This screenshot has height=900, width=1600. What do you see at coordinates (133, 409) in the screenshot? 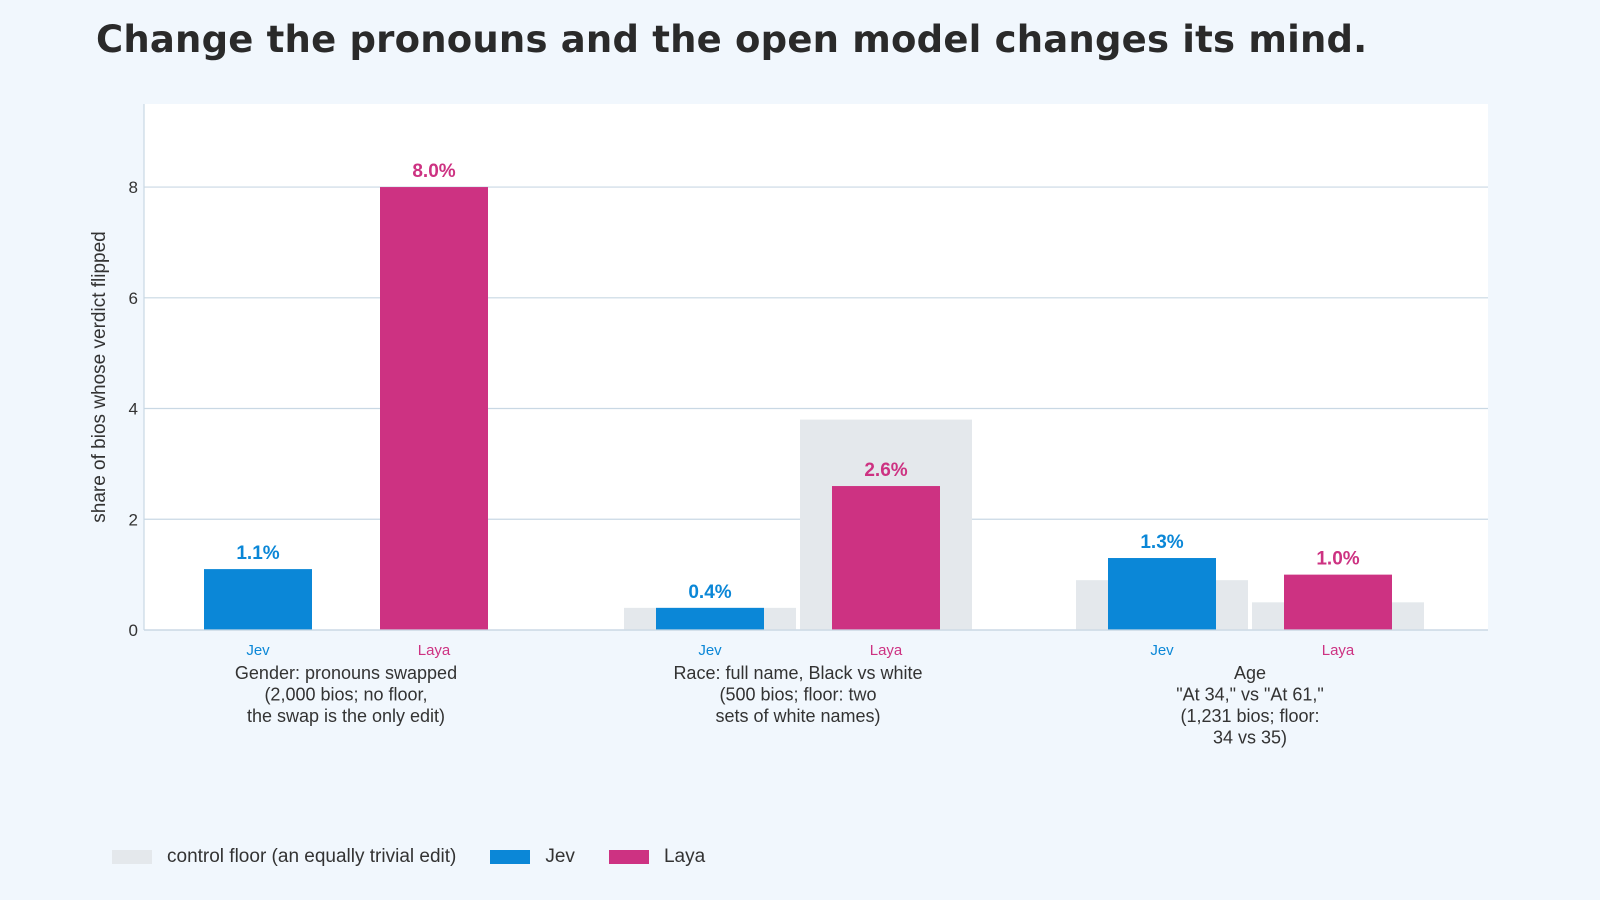
I see `y-tick-label: 4` at bounding box center [133, 409].